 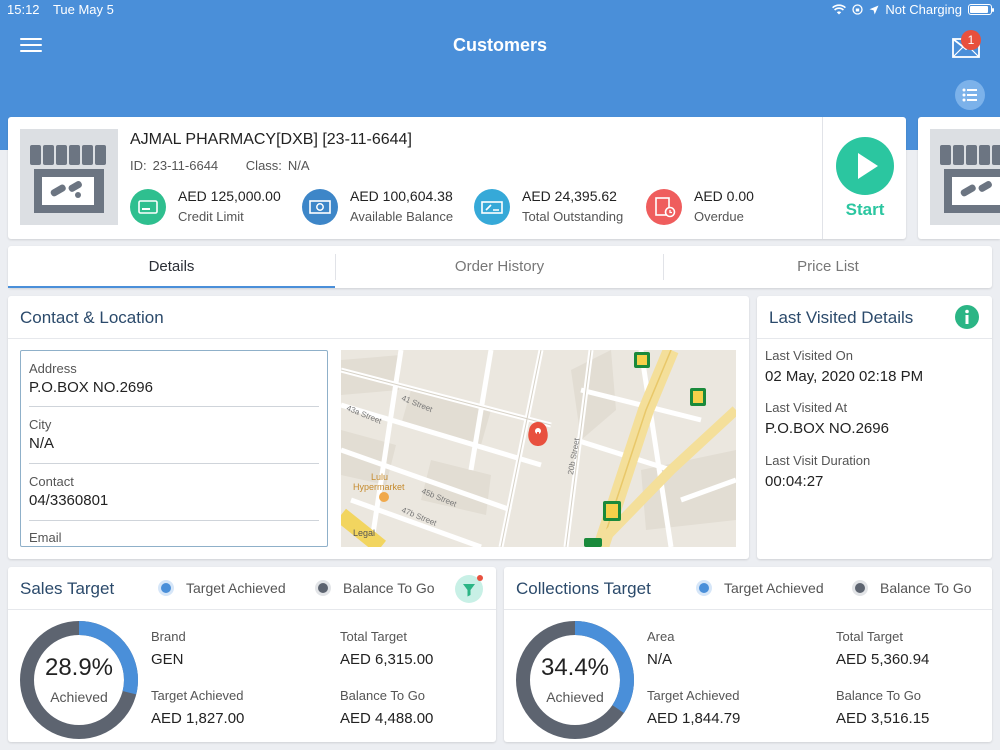 I want to click on metric-value: AED 100,604.38, so click(x=401, y=196).